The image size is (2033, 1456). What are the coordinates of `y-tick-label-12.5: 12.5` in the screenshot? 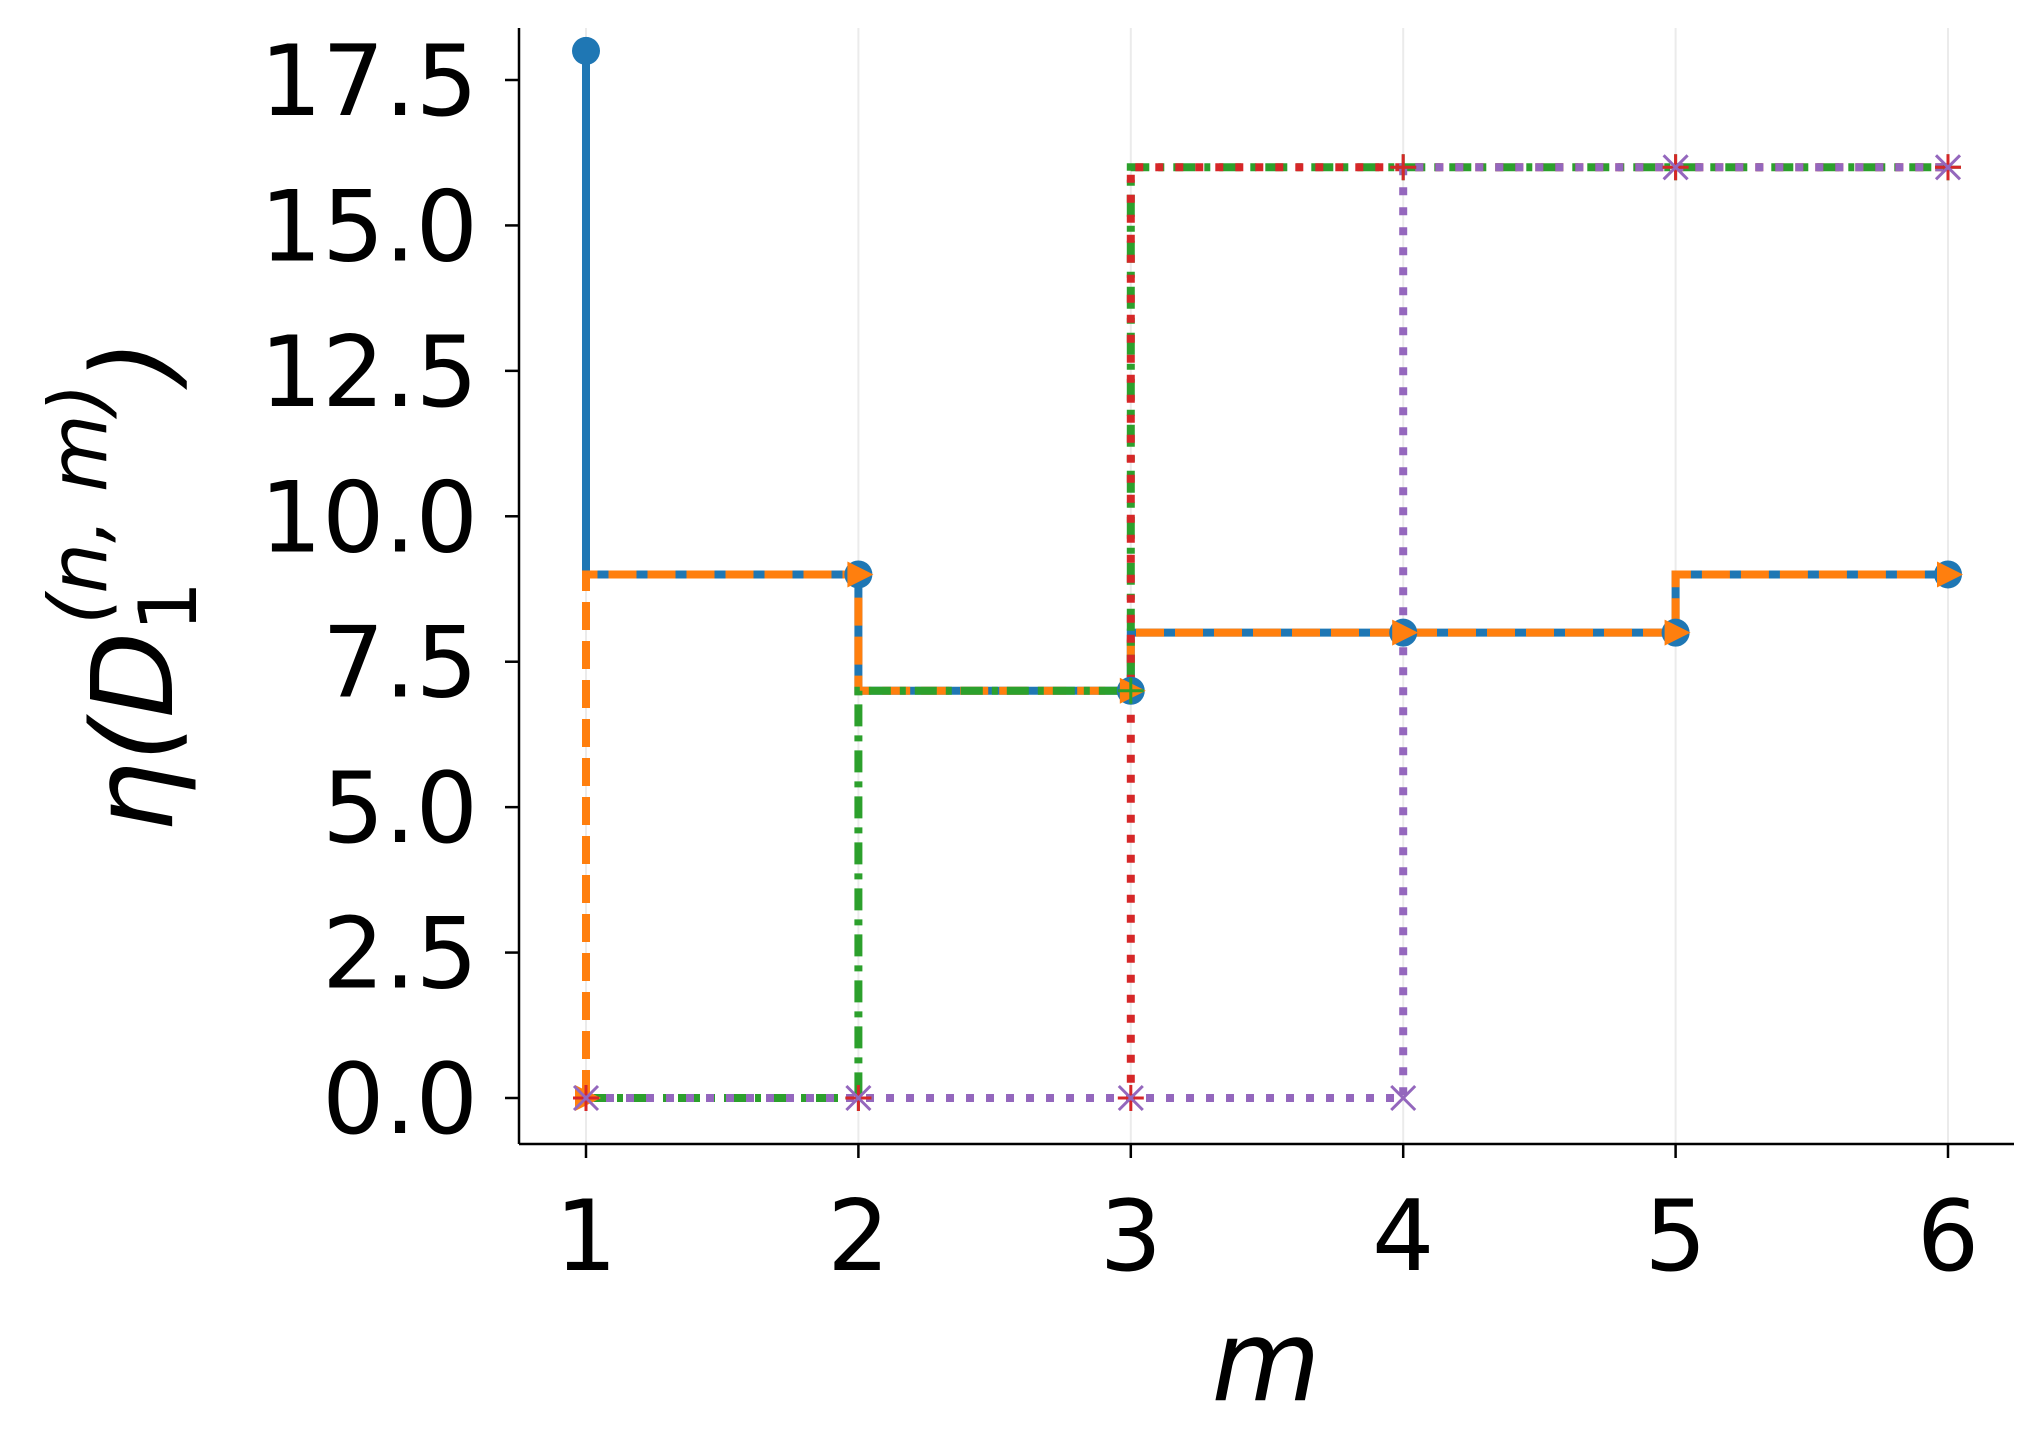 It's located at (369, 373).